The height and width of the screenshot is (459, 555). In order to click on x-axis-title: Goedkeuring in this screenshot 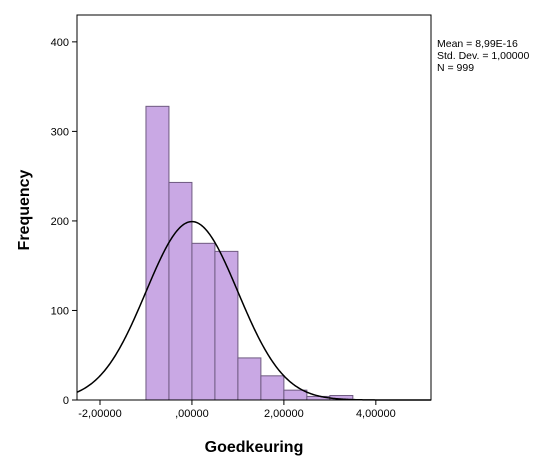, I will do `click(254, 447)`.